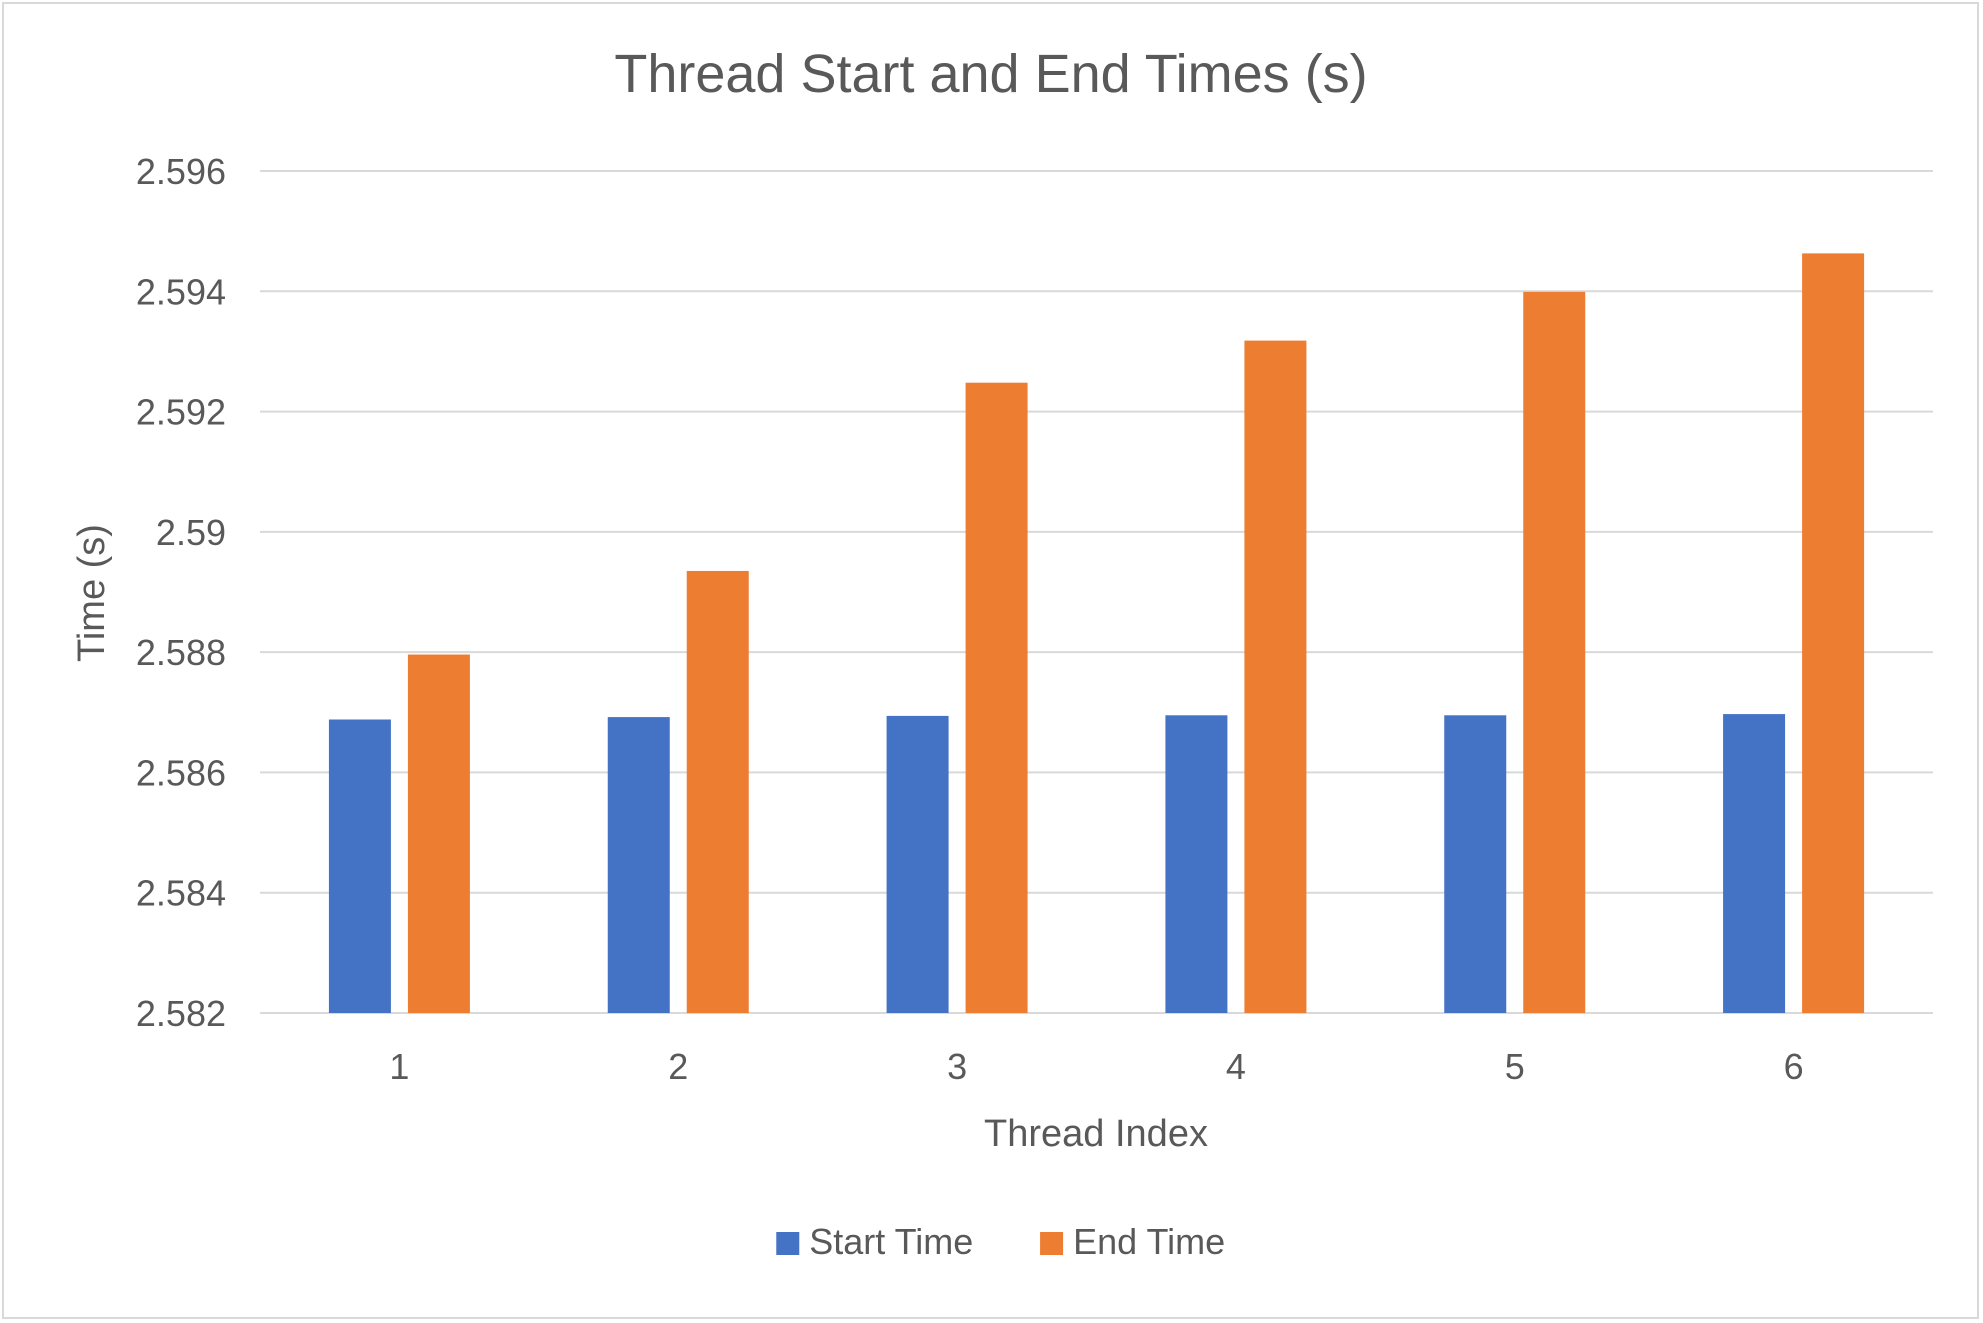  Describe the element at coordinates (957, 1066) in the screenshot. I see `x-tick-label: 3` at that location.